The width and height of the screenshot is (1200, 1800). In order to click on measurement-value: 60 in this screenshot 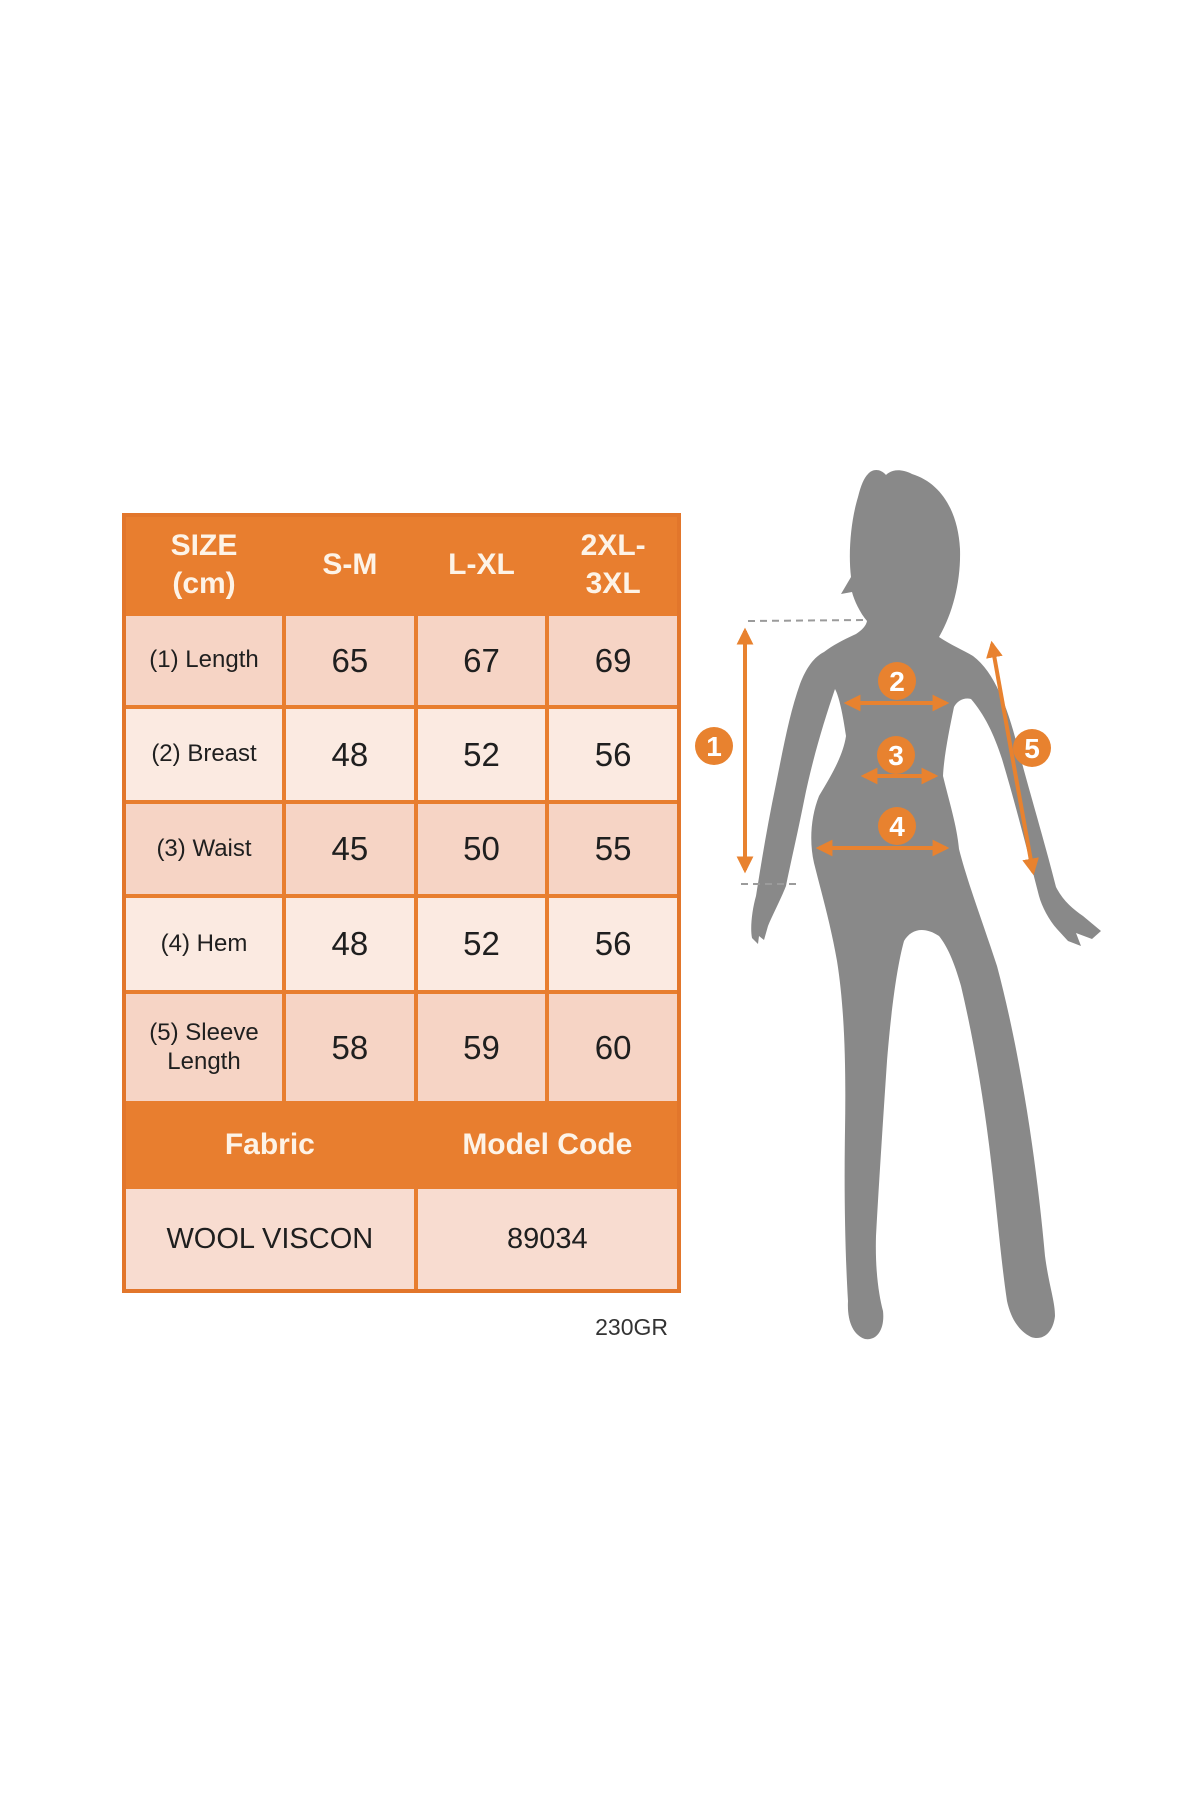, I will do `click(613, 1047)`.